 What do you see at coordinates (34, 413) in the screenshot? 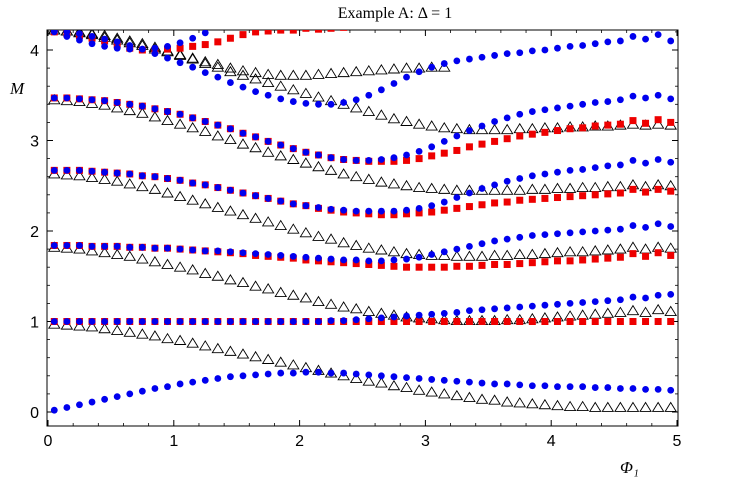
I see `y-tick-label: 0` at bounding box center [34, 413].